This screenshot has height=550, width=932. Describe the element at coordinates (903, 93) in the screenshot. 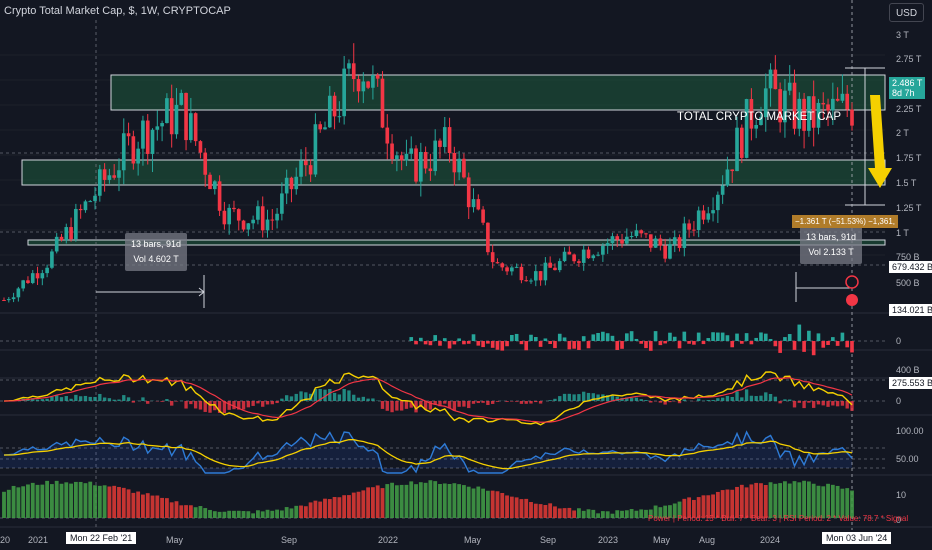

I see `bar-countdown: 8d 7h` at that location.